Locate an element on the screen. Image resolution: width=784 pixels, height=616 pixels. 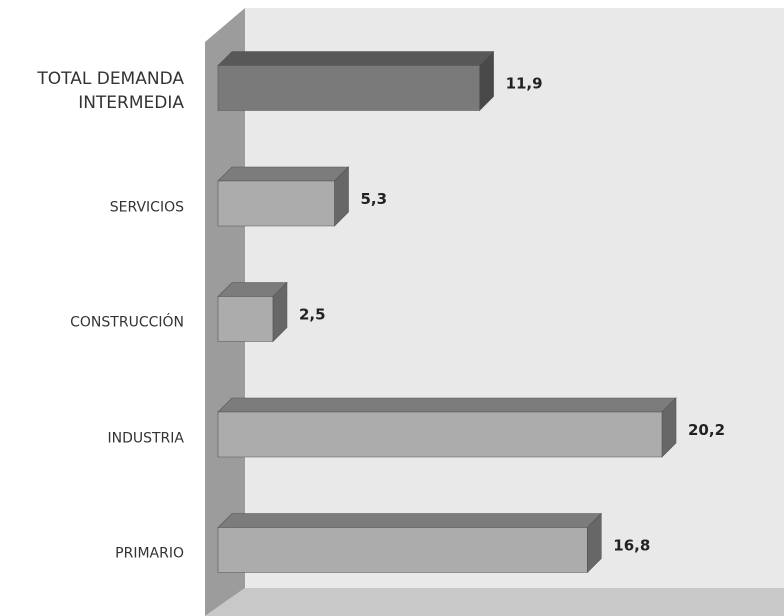
category-label: SERVICIOS is located at coordinates (146, 207).